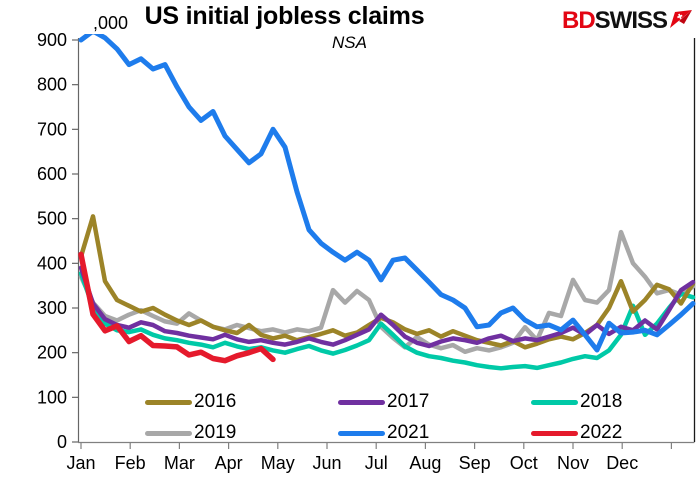 The image size is (699, 499). What do you see at coordinates (52, 40) in the screenshot?
I see `y-tick-label: 900` at bounding box center [52, 40].